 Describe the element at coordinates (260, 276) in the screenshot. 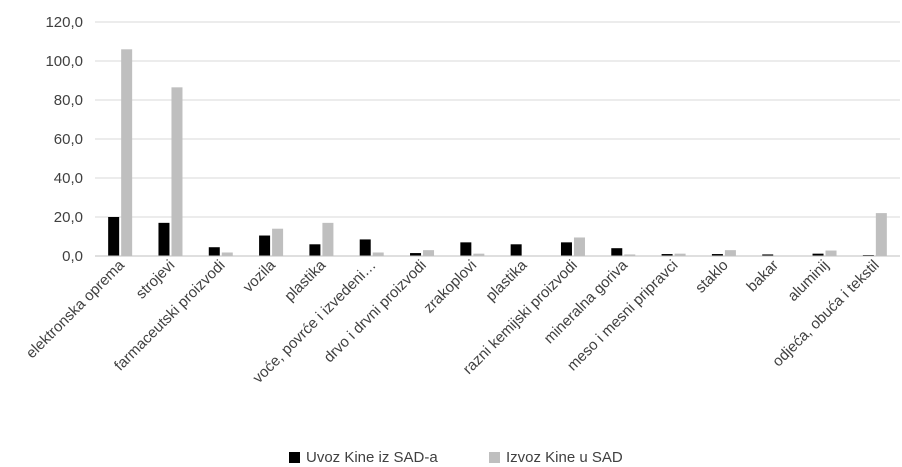

I see `x-tick-label: vozila` at that location.